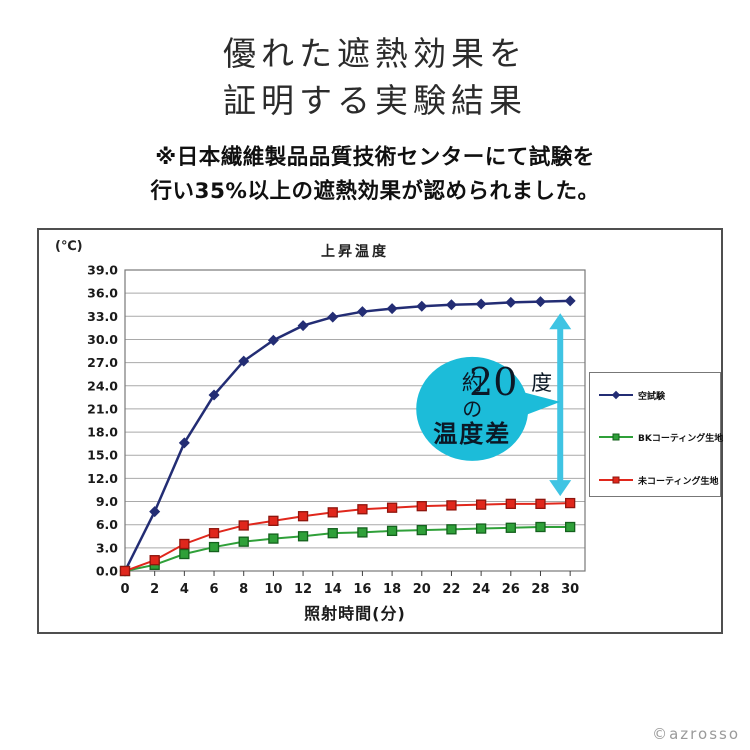 This screenshot has height=750, width=750. What do you see at coordinates (507, 382) in the screenshot?
I see `bubble-text-line-1: 約20 度` at bounding box center [507, 382].